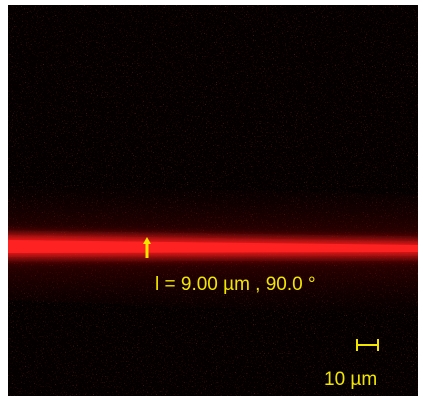  What do you see at coordinates (350, 379) in the screenshot?
I see `scale-bar-label: 10 µm` at bounding box center [350, 379].